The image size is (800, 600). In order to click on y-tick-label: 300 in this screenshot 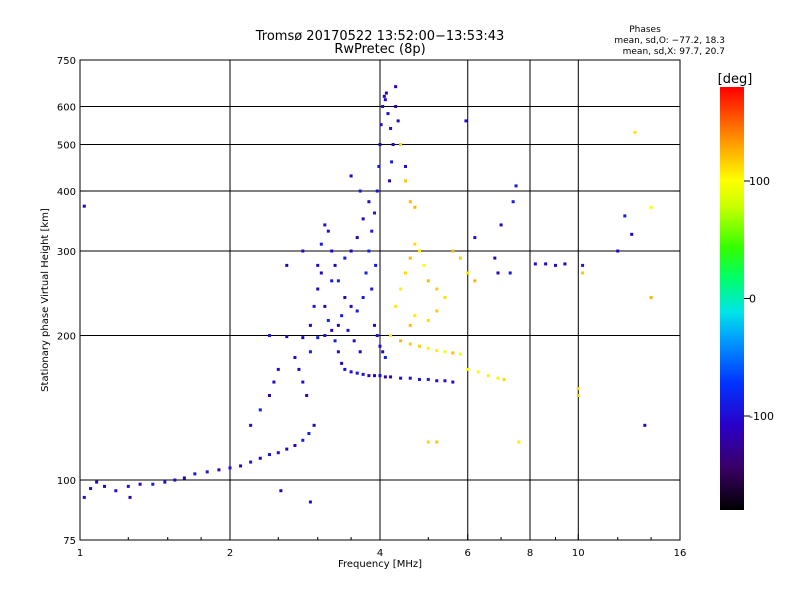, I will do `click(66, 252)`.